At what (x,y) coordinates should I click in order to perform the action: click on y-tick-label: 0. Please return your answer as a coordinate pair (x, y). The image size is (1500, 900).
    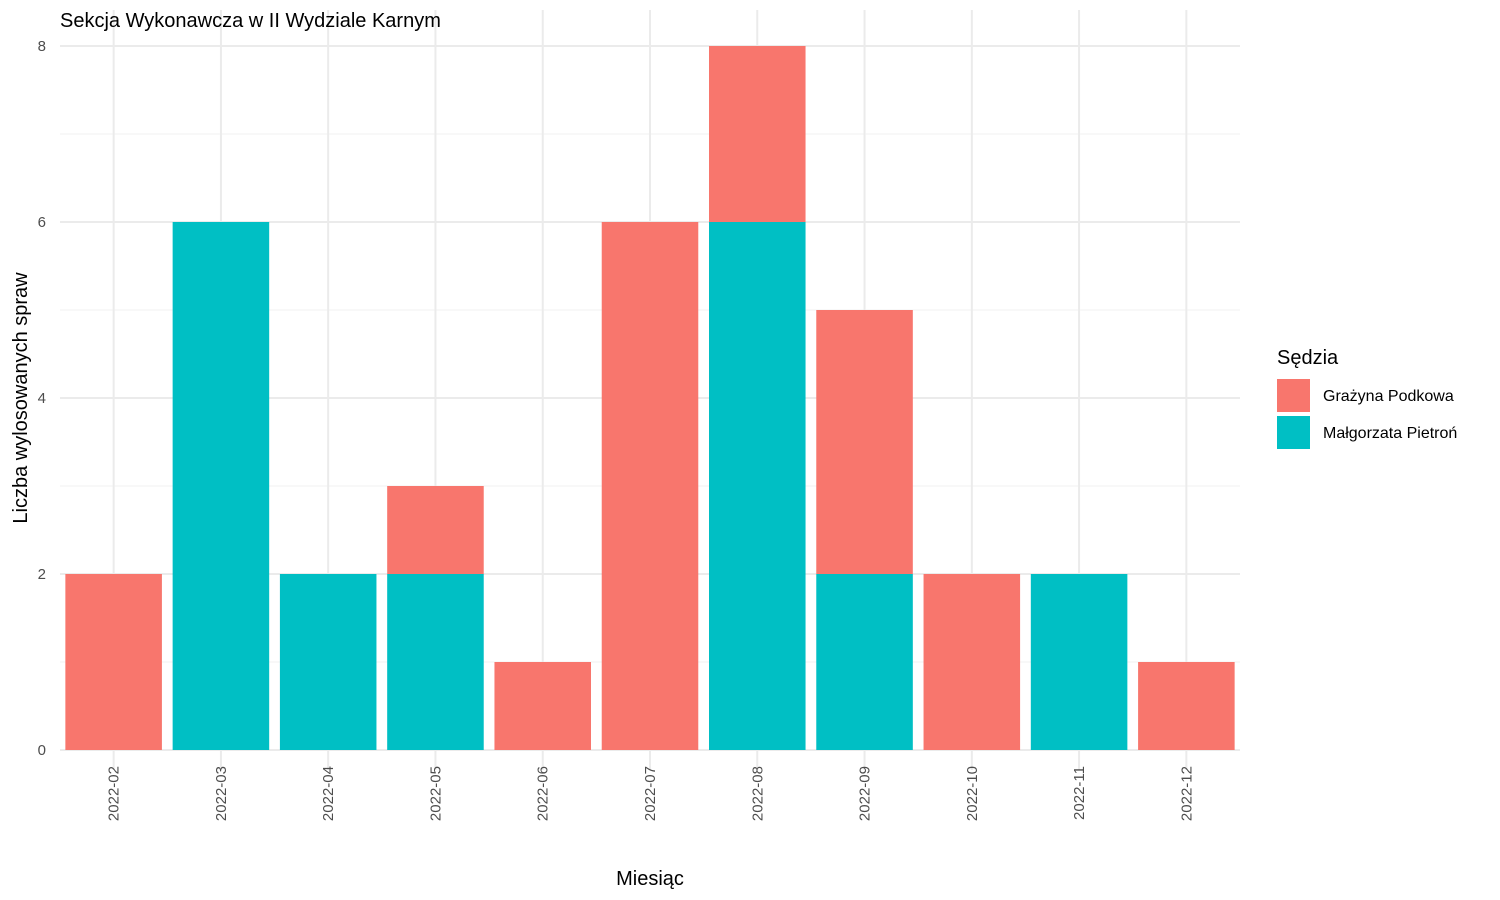
    Looking at the image, I should click on (42, 750).